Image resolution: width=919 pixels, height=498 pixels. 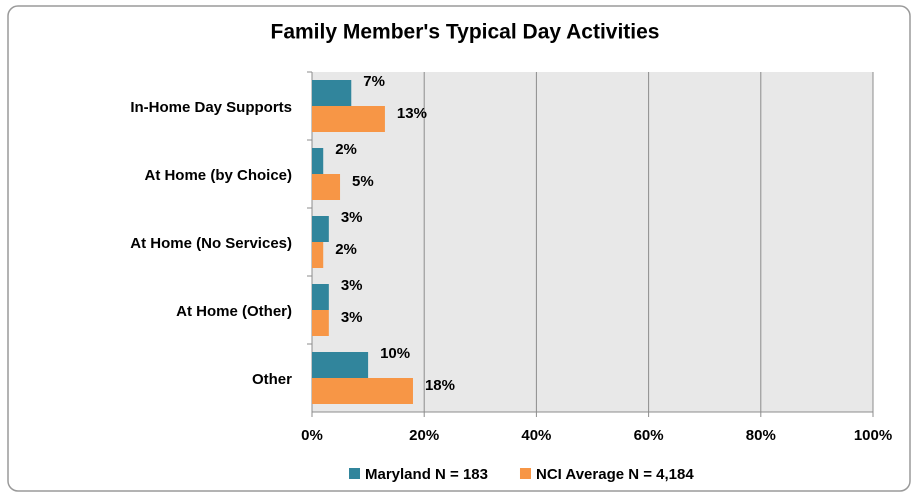 I want to click on value-label: 7%, so click(x=374, y=81).